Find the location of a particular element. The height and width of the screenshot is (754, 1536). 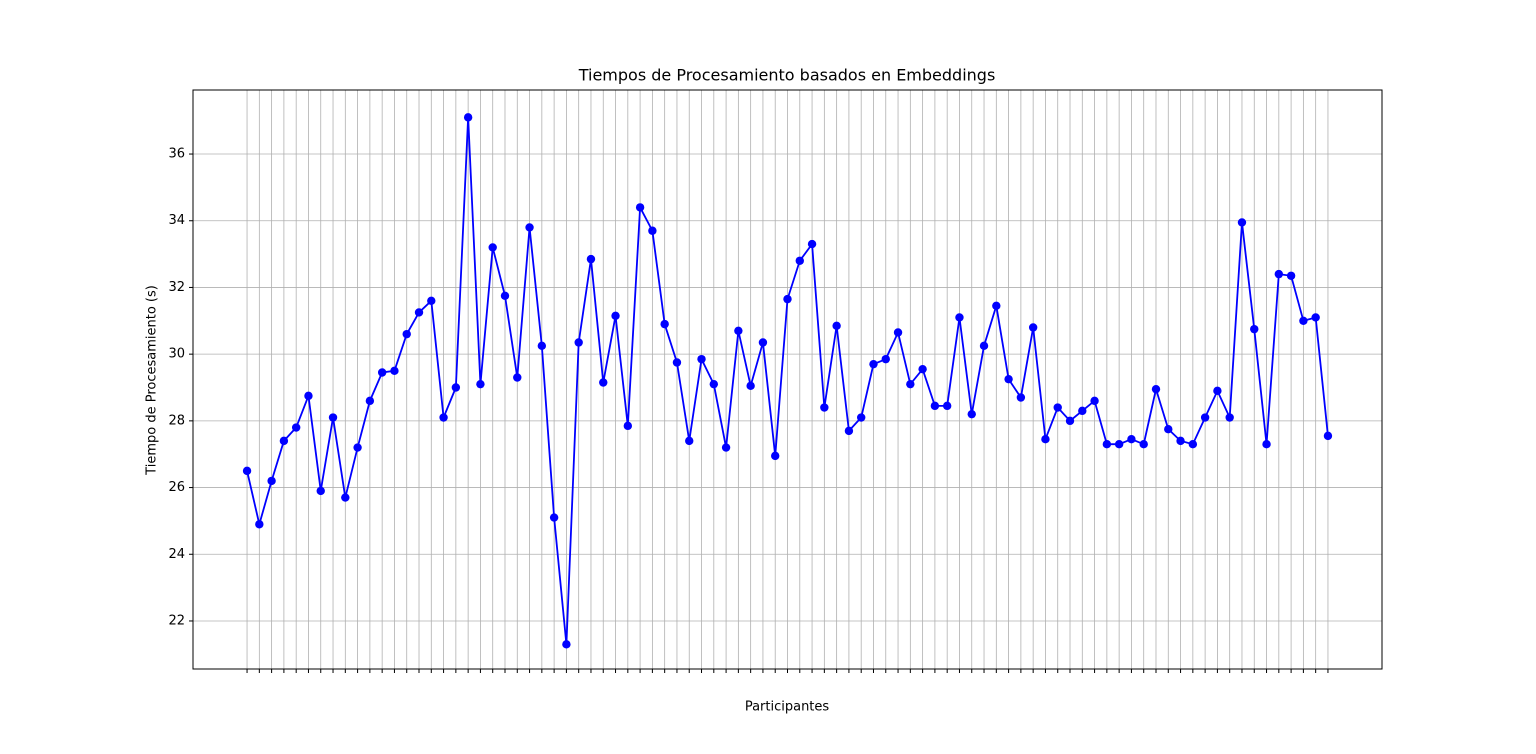

y-tick-label: 34 is located at coordinates (176, 220).